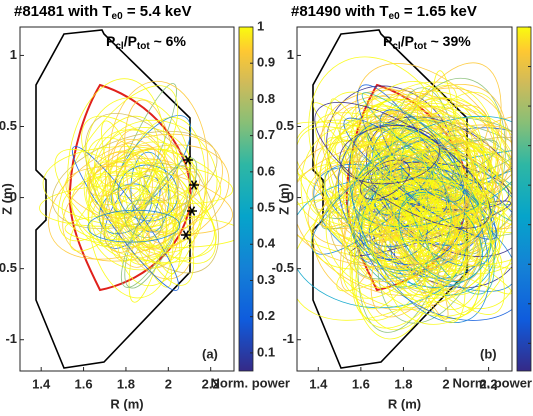  I want to click on colorbar-tick-label: 0.1, so click(266, 351).